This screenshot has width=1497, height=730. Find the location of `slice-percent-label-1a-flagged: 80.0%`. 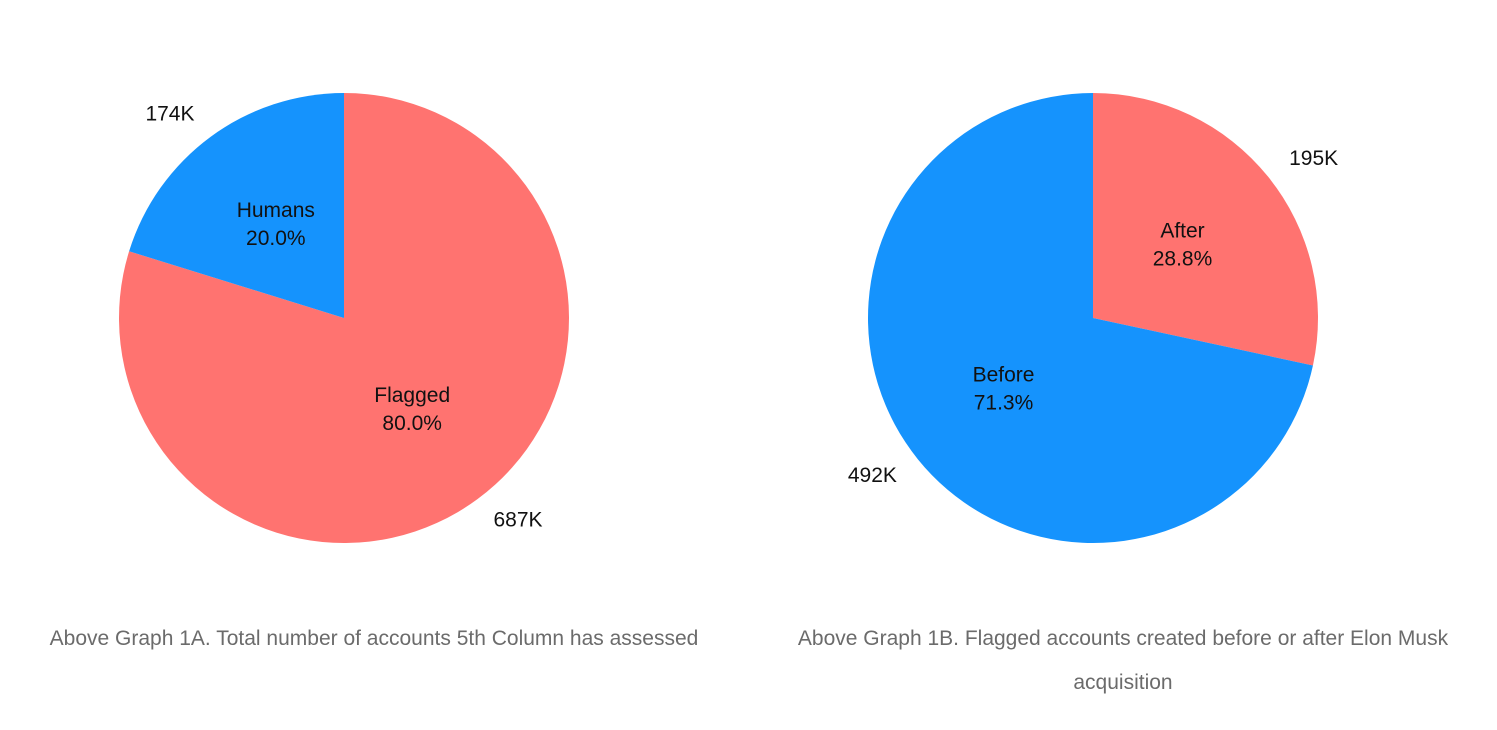

slice-percent-label-1a-flagged: 80.0% is located at coordinates (412, 423).